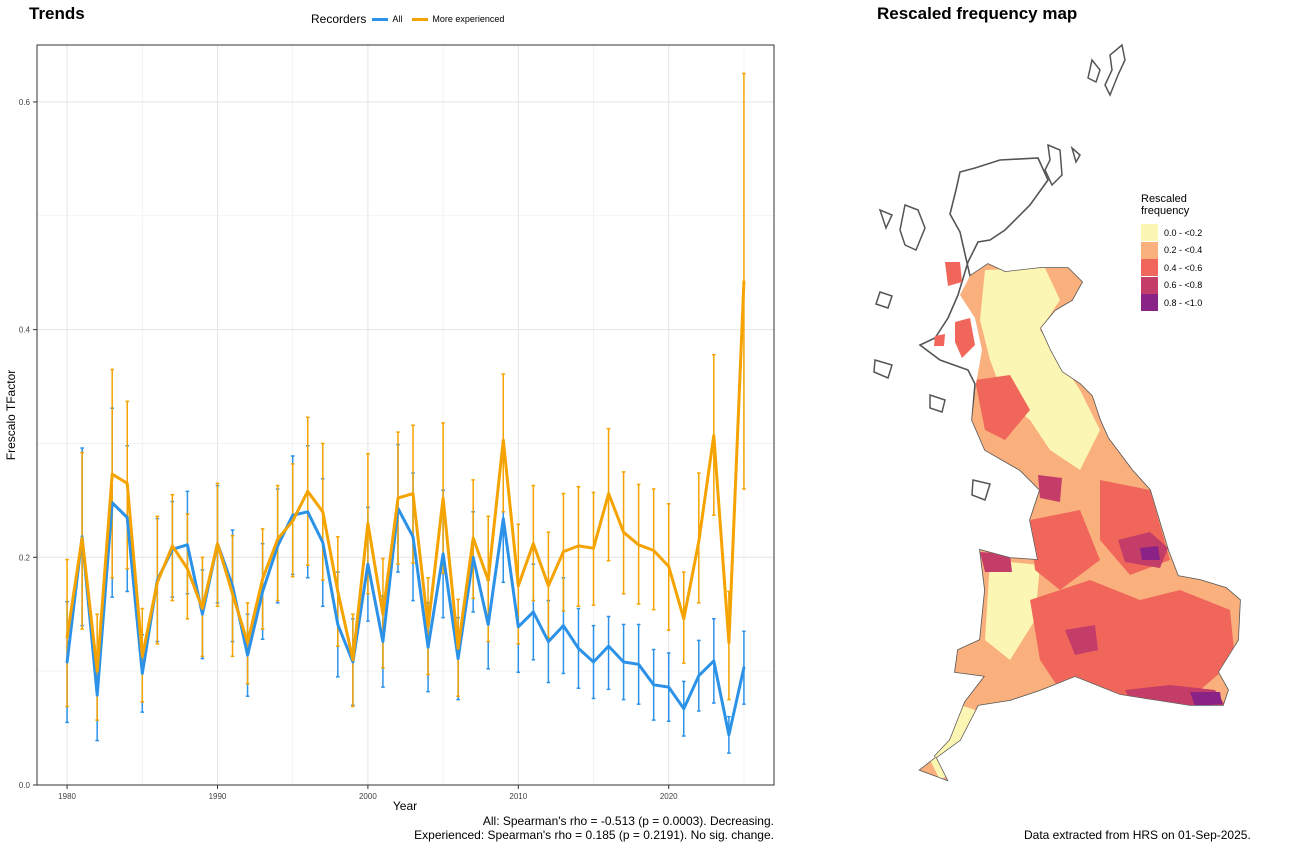 The width and height of the screenshot is (1300, 850). Describe the element at coordinates (405, 806) in the screenshot. I see `x-axis-label: Year` at that location.